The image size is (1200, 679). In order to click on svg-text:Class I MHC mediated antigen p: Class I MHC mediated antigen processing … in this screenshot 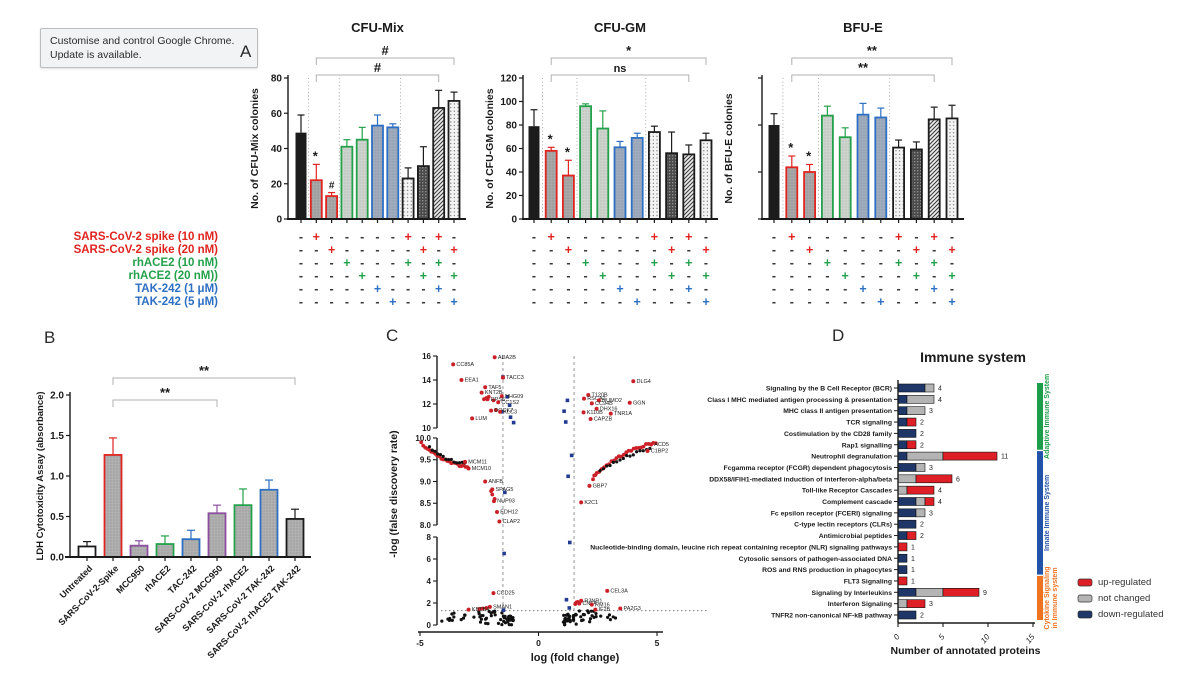, I will do `click(799, 400)`.